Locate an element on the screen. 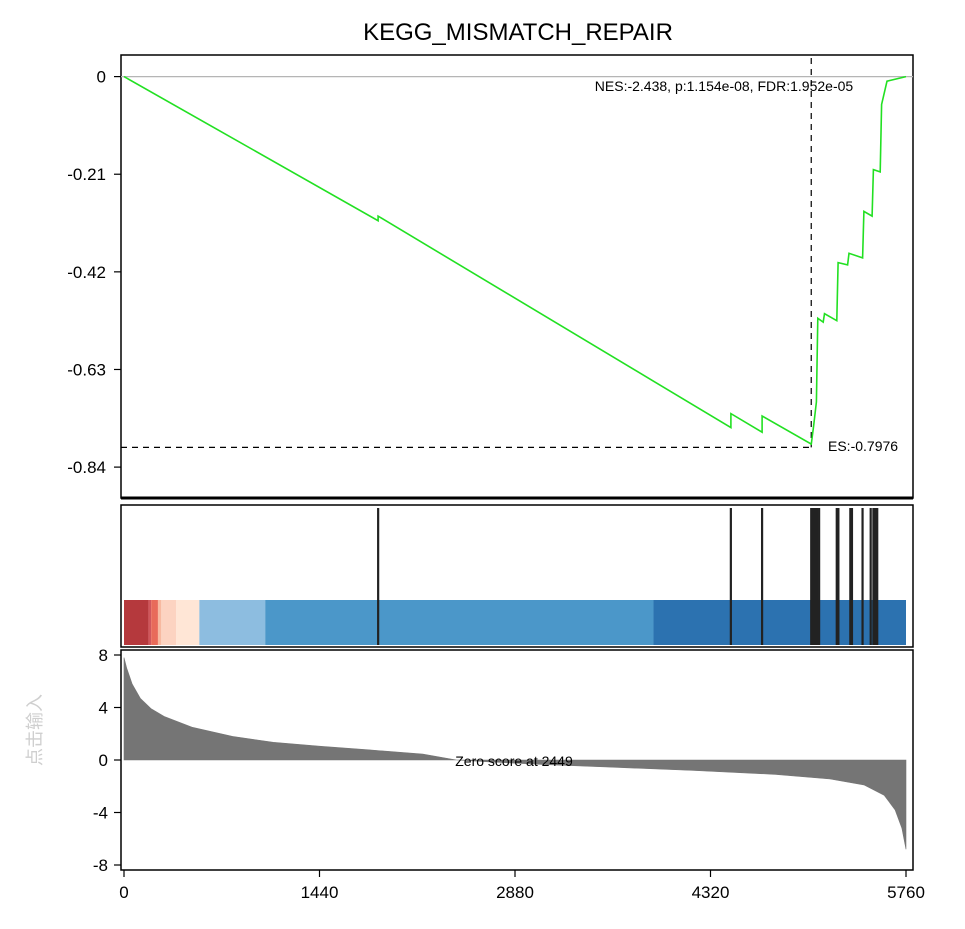  x-axis: 0 1440 2880 4320 5760 is located at coordinates (522, 886).